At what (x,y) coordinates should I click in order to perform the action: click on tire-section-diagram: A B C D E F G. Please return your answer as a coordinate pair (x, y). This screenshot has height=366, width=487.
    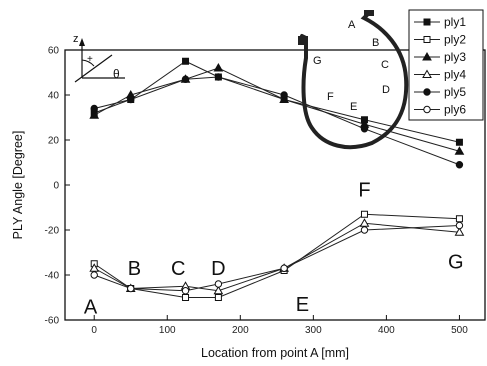
    Looking at the image, I should click on (353, 80).